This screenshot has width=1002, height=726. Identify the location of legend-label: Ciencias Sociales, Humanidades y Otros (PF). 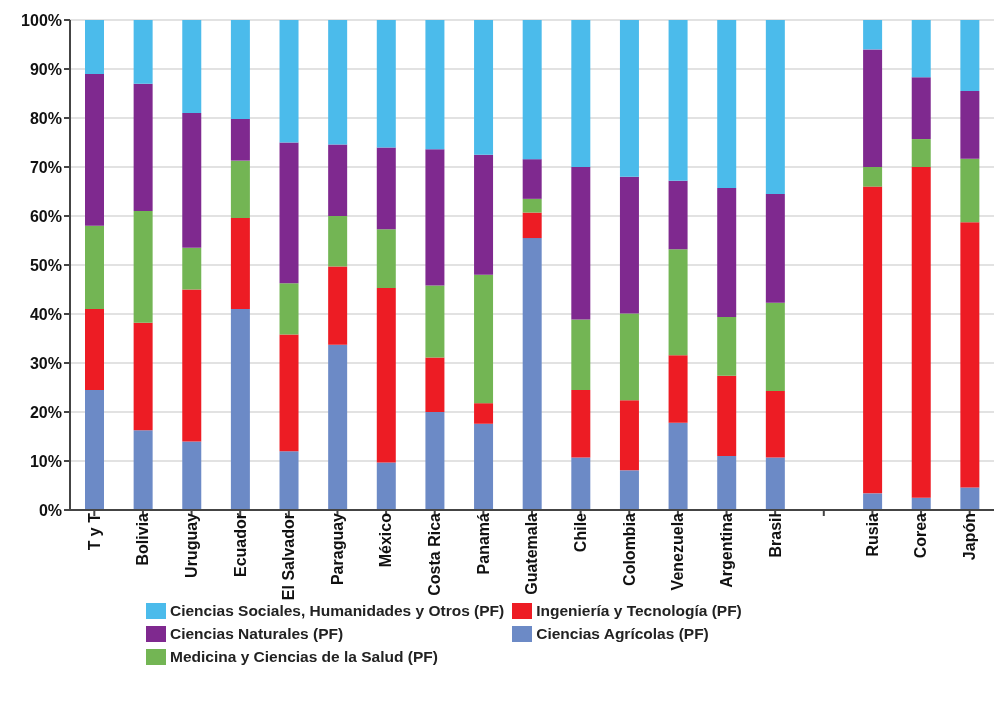
(337, 610).